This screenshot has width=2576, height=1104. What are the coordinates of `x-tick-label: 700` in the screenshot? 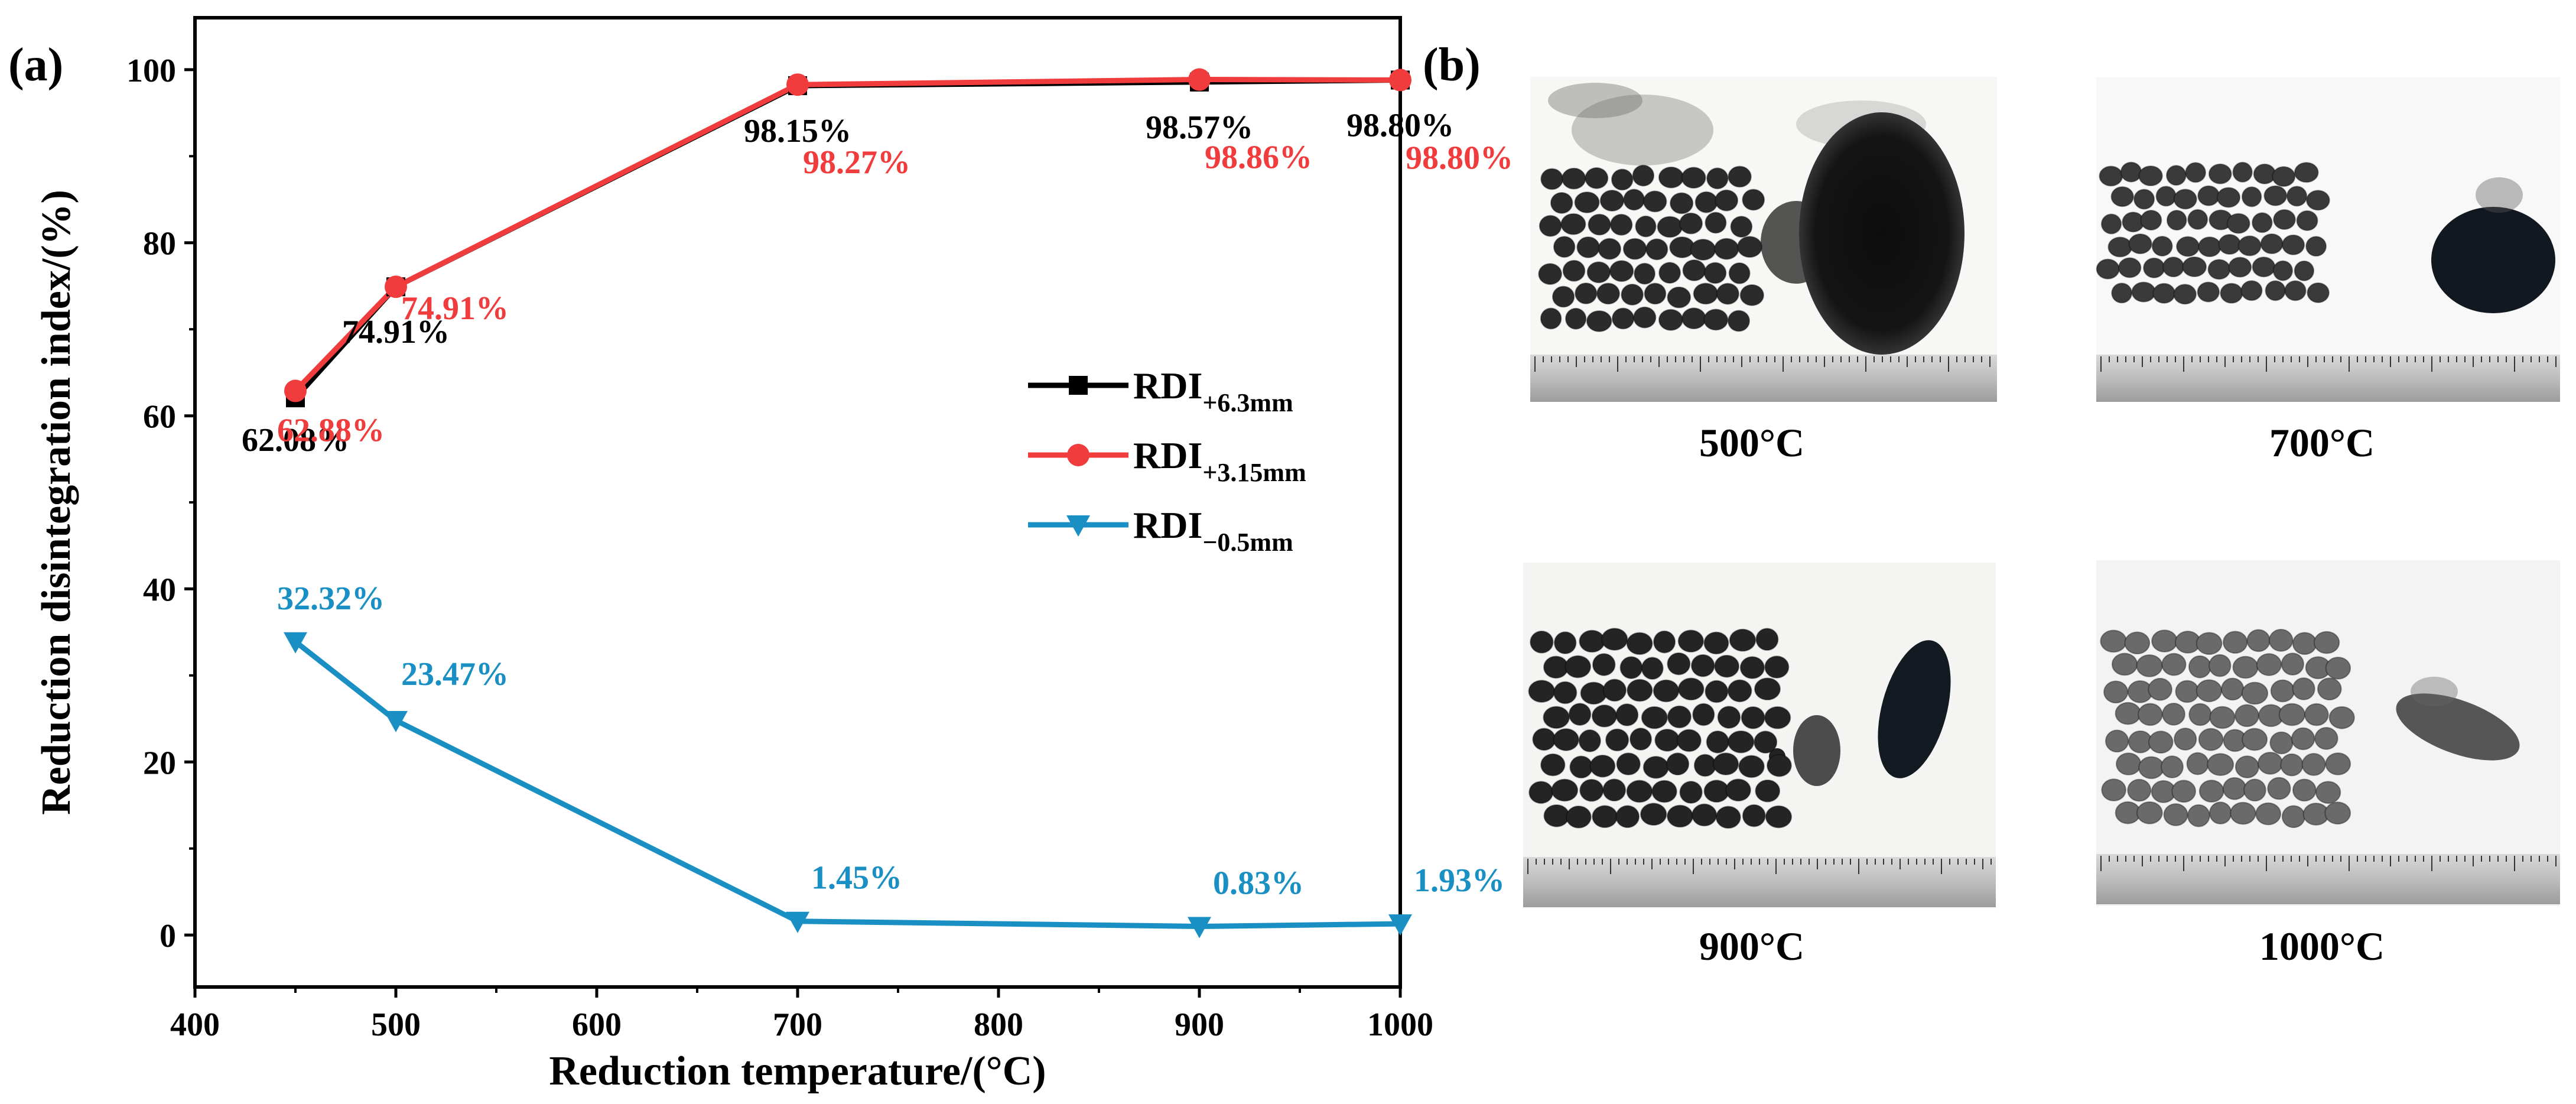 It's located at (798, 1024).